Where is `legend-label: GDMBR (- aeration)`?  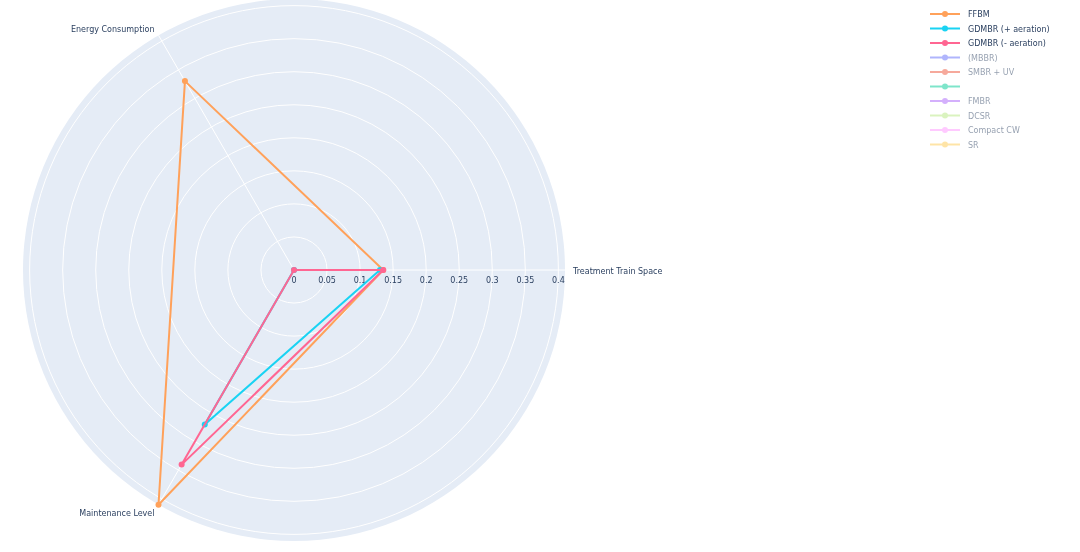
legend-label: GDMBR (- aeration) is located at coordinates (1007, 43).